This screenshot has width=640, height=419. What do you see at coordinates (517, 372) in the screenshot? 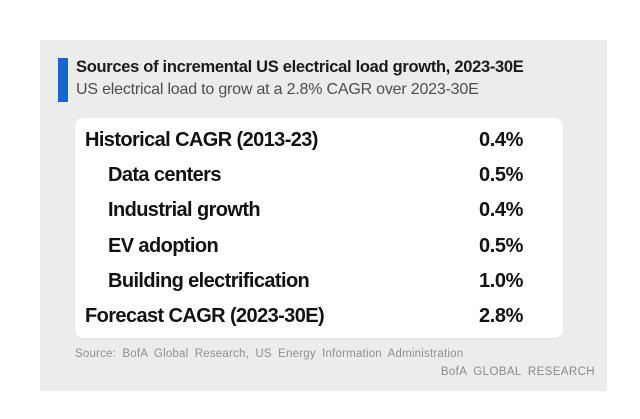
I see `brand-label: BofA GLOBAL RESEARCH` at bounding box center [517, 372].